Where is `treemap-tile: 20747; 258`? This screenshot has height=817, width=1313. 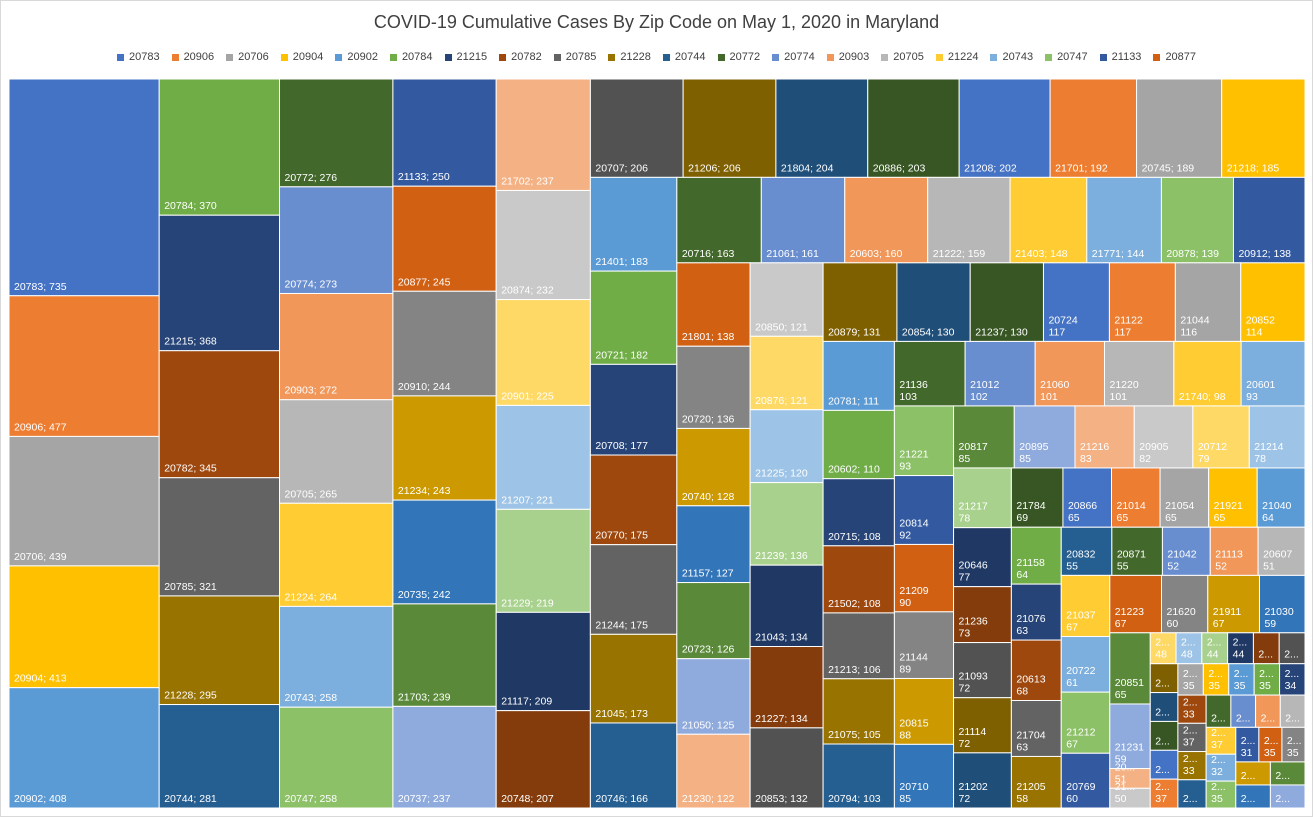
treemap-tile: 20747; 258 is located at coordinates (336, 757).